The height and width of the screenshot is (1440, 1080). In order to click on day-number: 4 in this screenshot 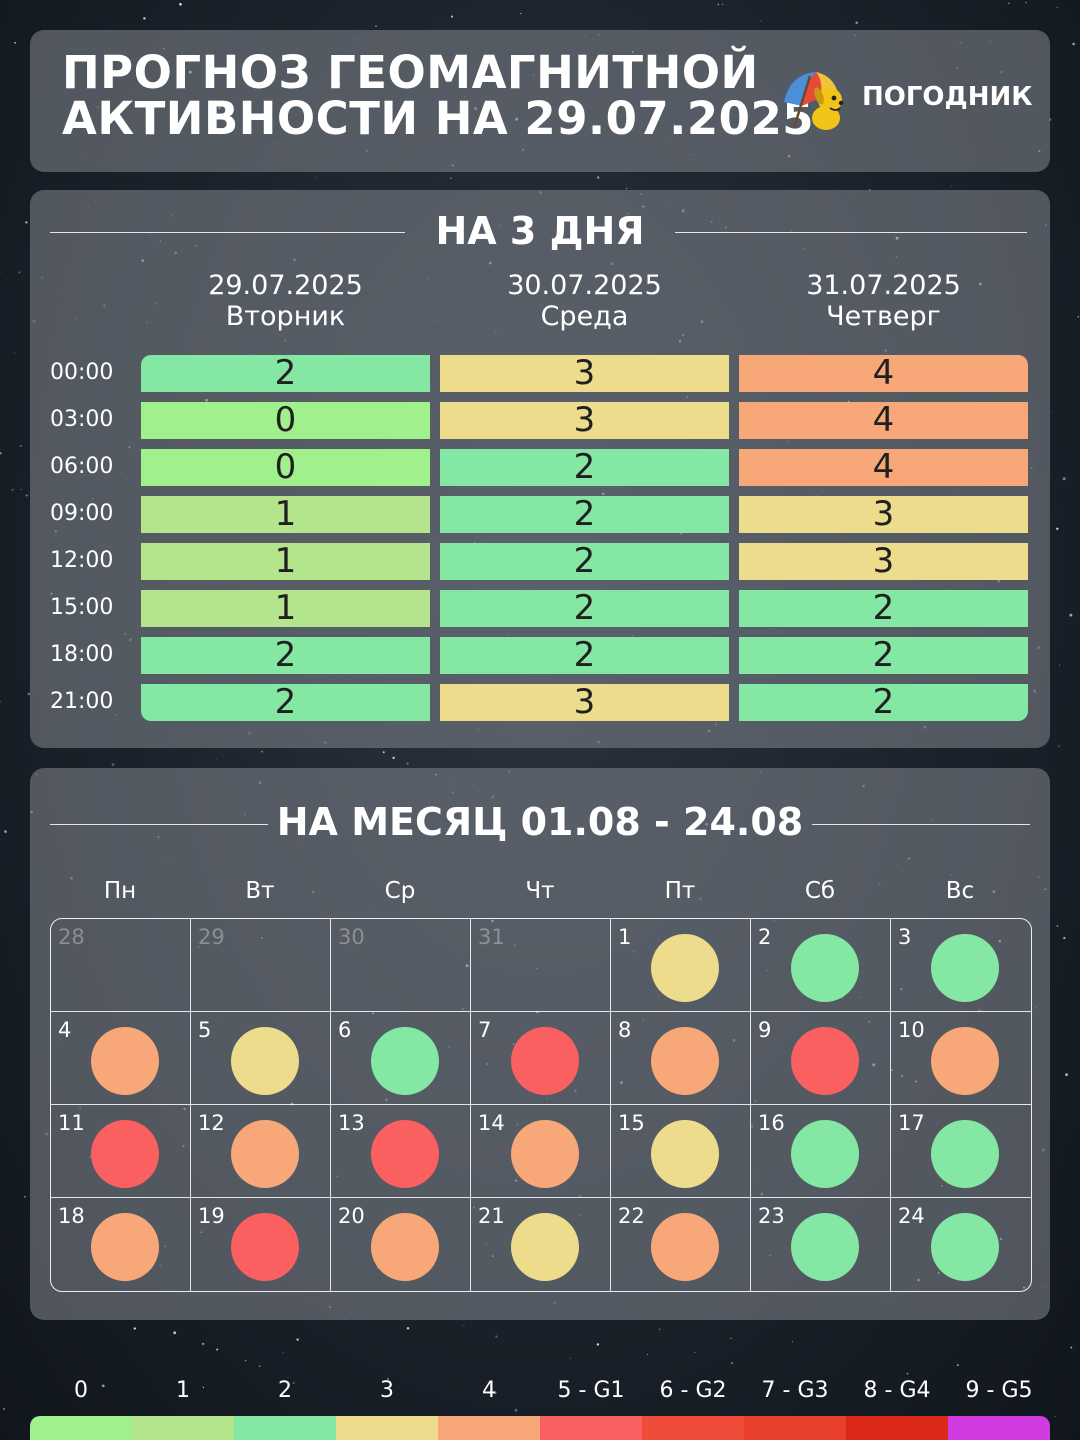, I will do `click(65, 1030)`.